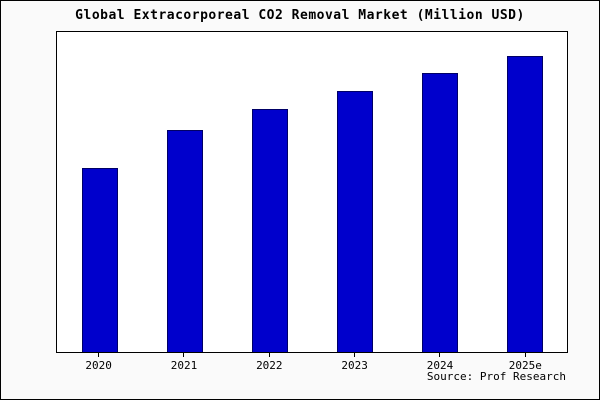  I want to click on bar-slot-2025e, so click(524, 192).